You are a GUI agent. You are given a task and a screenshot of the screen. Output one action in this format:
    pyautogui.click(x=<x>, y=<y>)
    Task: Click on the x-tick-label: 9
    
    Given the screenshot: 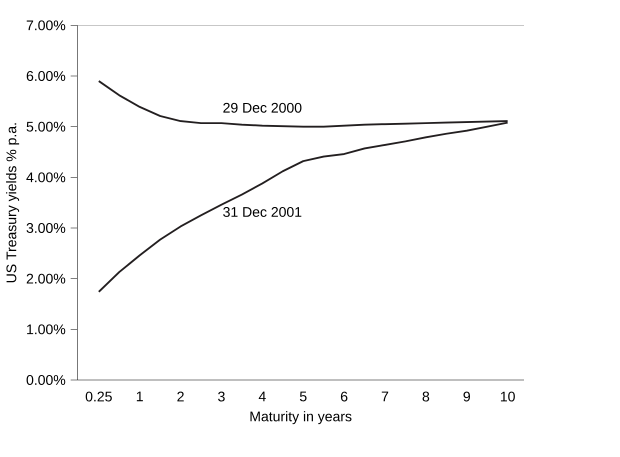 What is the action you would take?
    pyautogui.click(x=467, y=396)
    